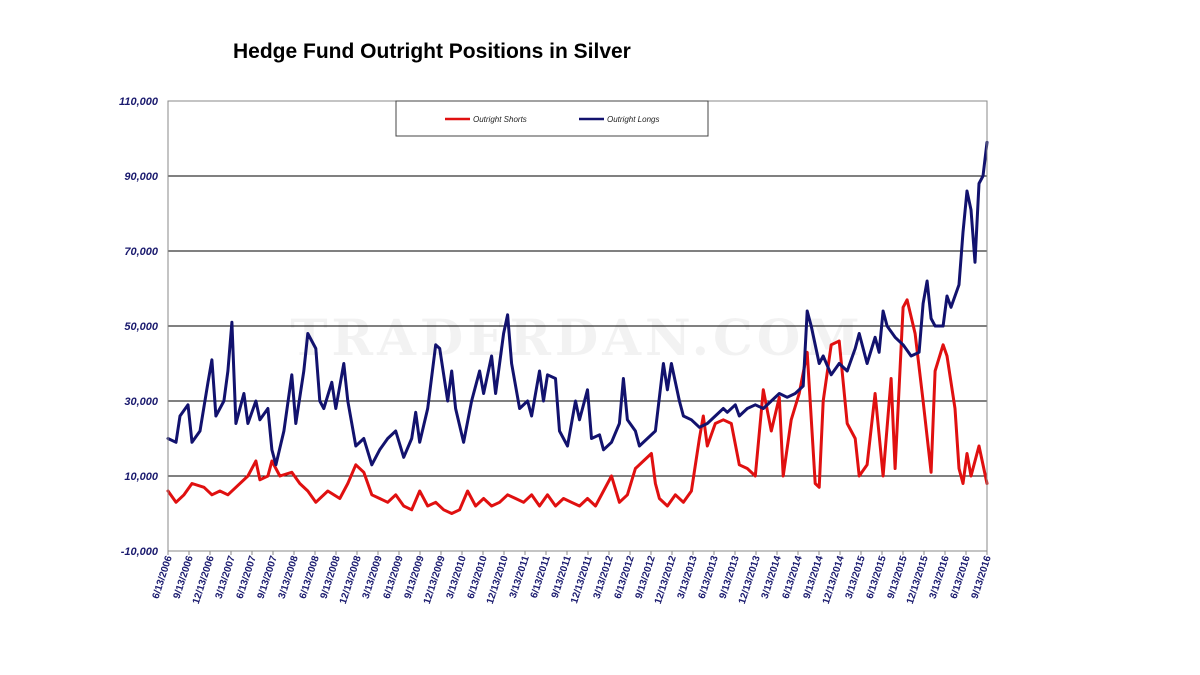  I want to click on x-tick-label: 3/13/2007, so click(226, 577).